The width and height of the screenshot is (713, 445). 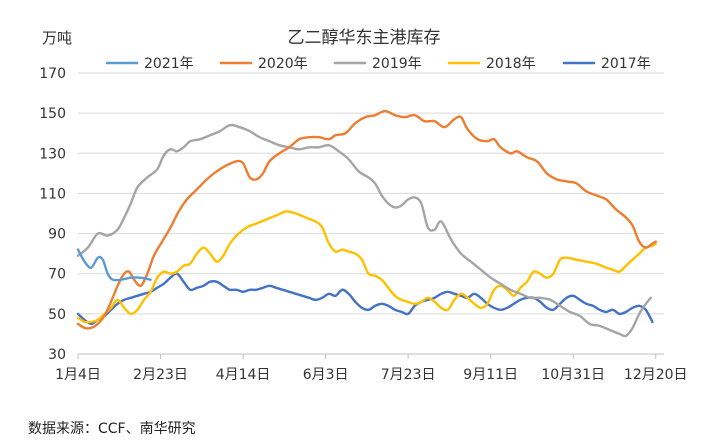 What do you see at coordinates (52, 194) in the screenshot?
I see `y-tick-label: 110` at bounding box center [52, 194].